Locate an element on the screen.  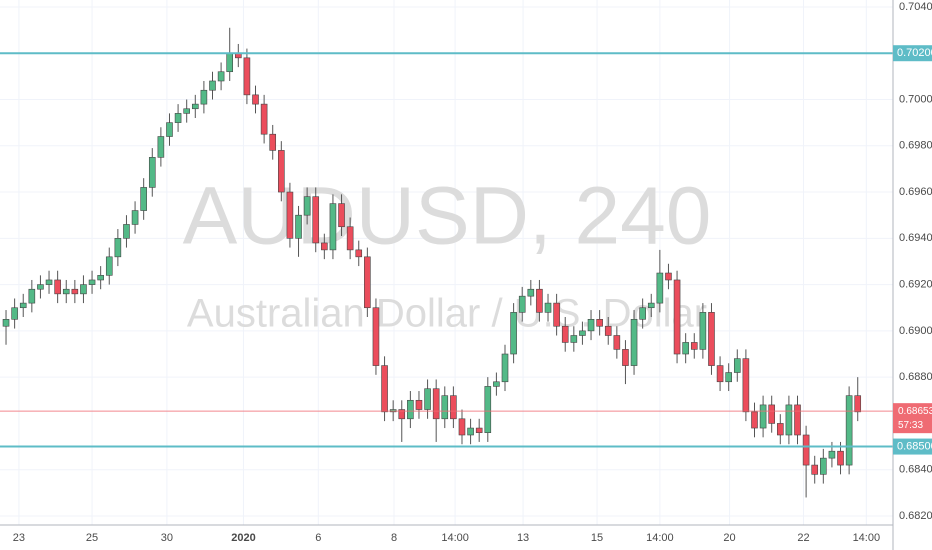
x-tick-label: 20 is located at coordinates (729, 538).